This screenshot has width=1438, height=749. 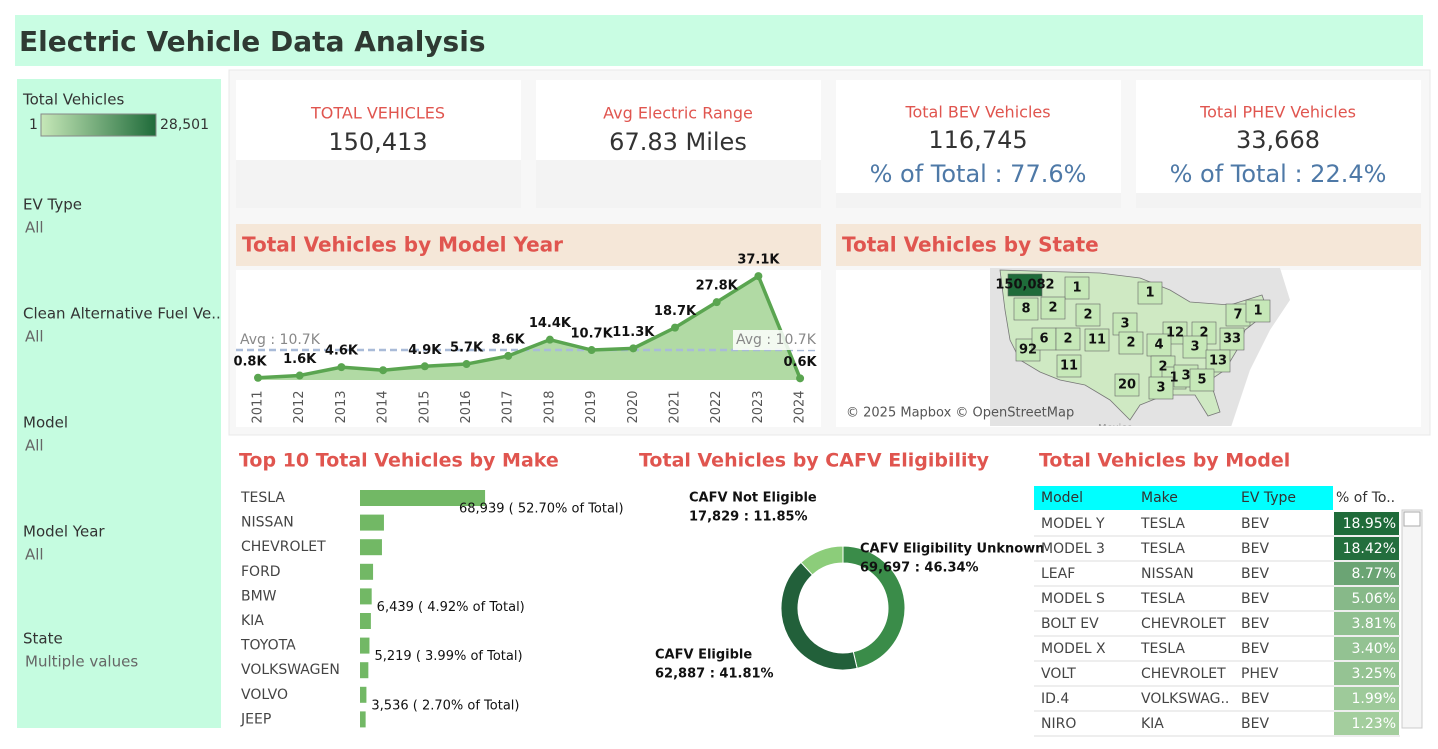 I want to click on state-label: 1, so click(x=1257, y=311).